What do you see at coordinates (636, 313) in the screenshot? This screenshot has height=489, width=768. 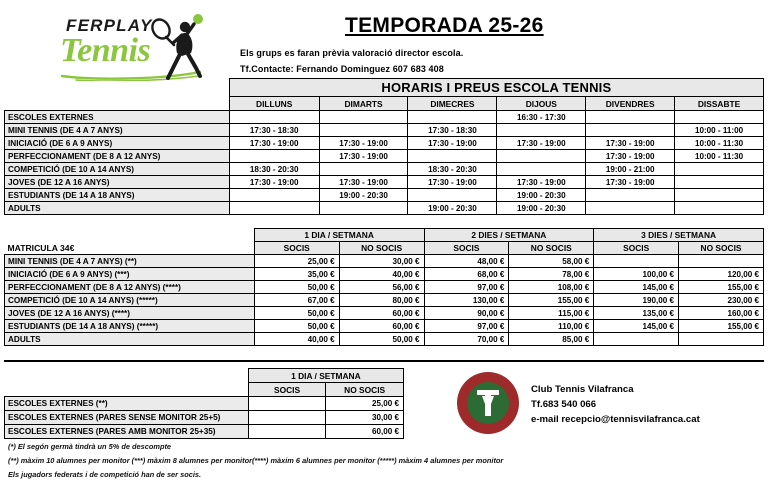 I see `price-value: 135,00 €` at bounding box center [636, 313].